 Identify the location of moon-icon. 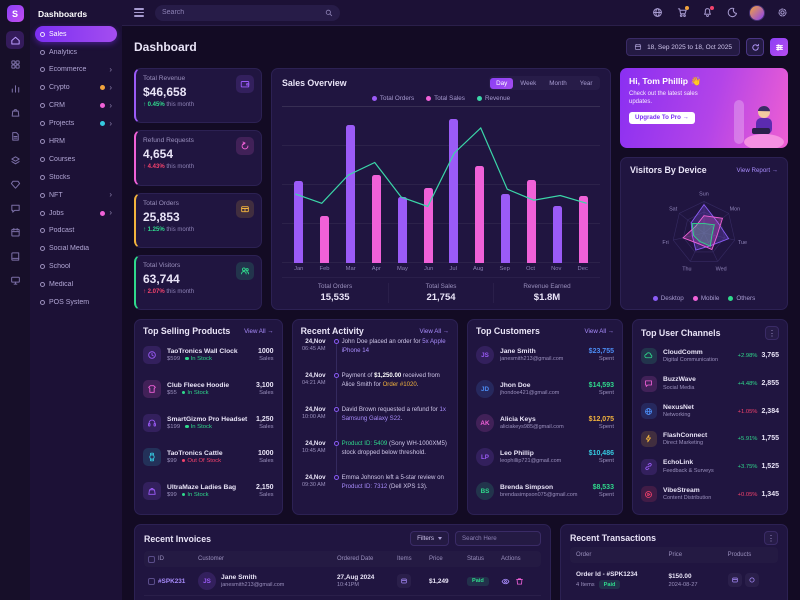
(732, 13).